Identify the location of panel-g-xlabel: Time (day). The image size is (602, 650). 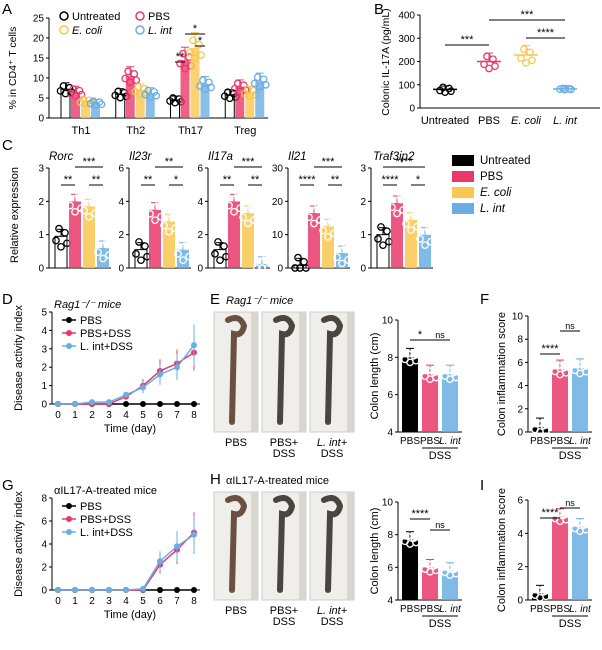
(130, 615).